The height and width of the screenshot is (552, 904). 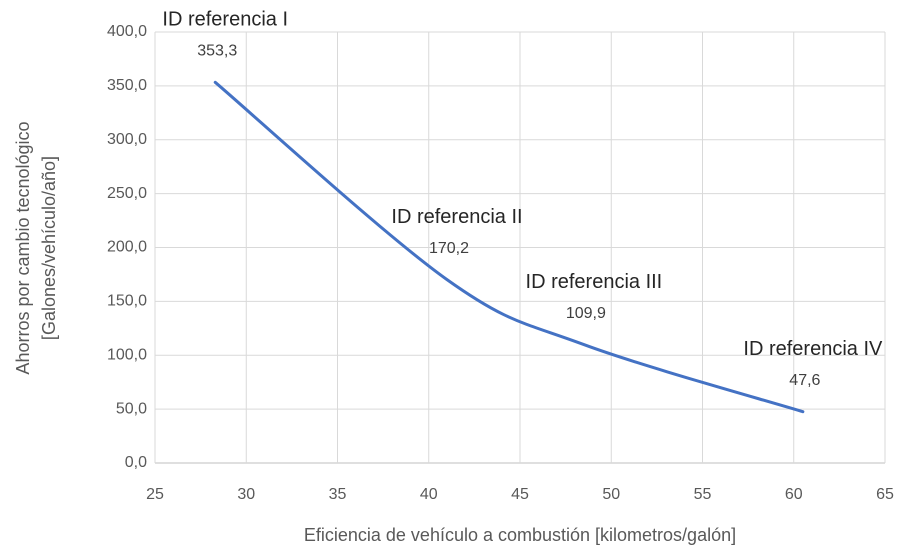 What do you see at coordinates (338, 494) in the screenshot?
I see `x-tick-label: 35` at bounding box center [338, 494].